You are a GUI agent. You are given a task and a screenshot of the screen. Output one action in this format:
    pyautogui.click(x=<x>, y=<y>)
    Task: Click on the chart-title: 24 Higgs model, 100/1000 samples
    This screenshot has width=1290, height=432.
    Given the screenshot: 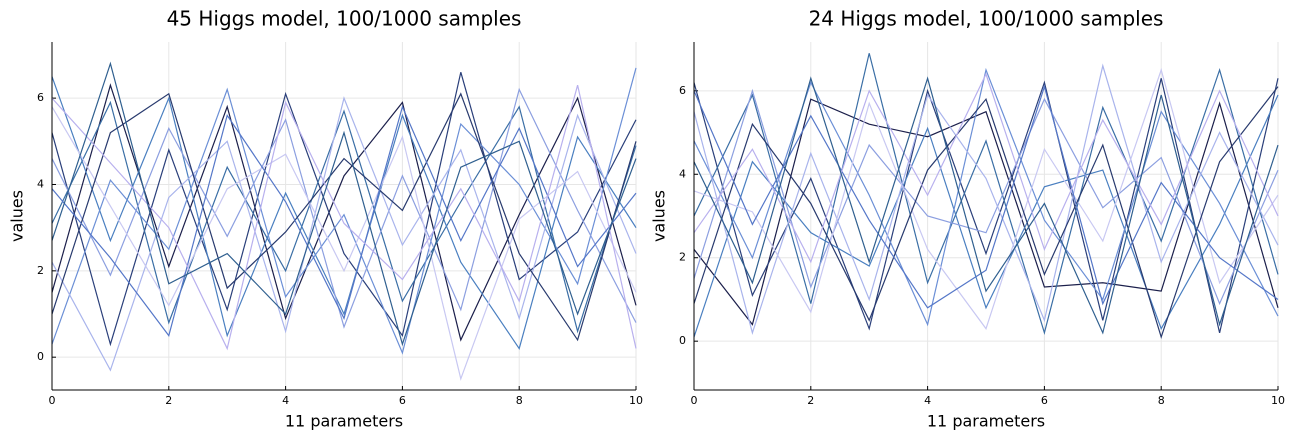 What is the action you would take?
    pyautogui.click(x=986, y=19)
    